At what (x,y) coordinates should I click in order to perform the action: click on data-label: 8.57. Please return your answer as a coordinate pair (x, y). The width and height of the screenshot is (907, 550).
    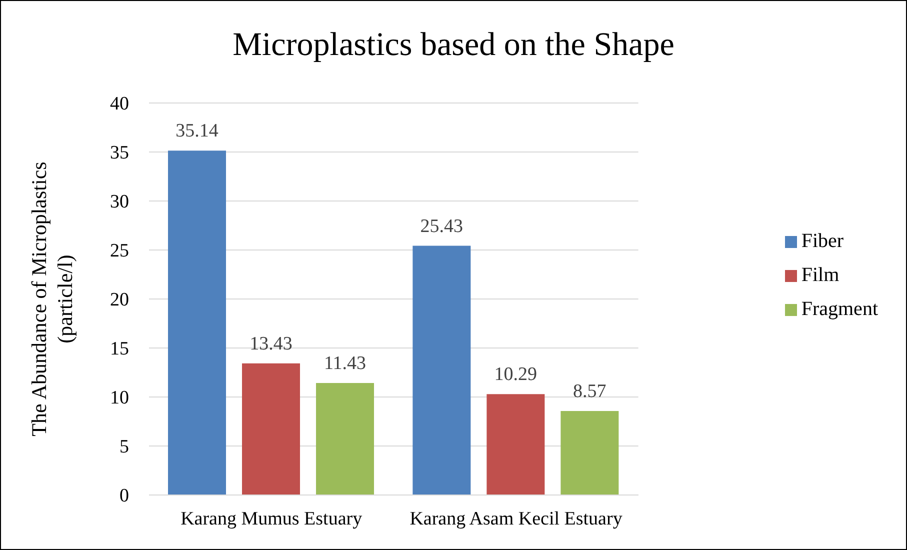
    Looking at the image, I should click on (589, 391).